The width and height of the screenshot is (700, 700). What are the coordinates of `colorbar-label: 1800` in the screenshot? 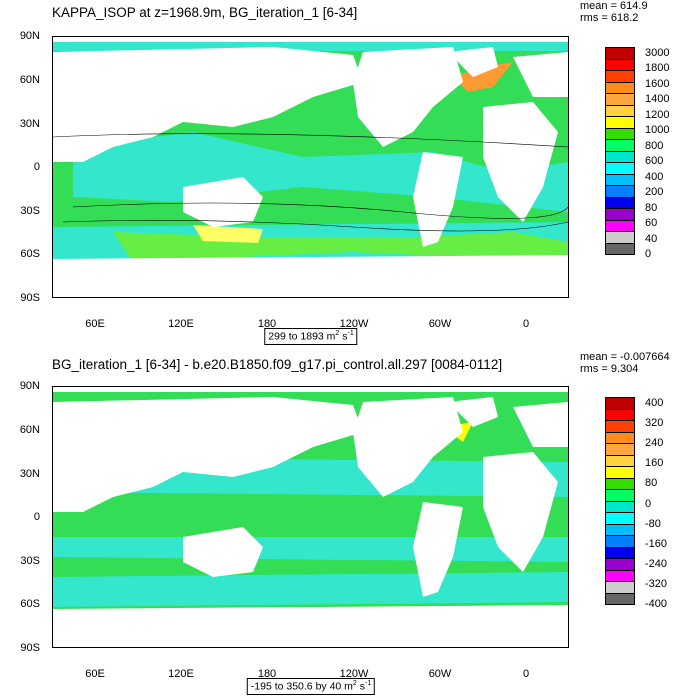 It's located at (657, 68).